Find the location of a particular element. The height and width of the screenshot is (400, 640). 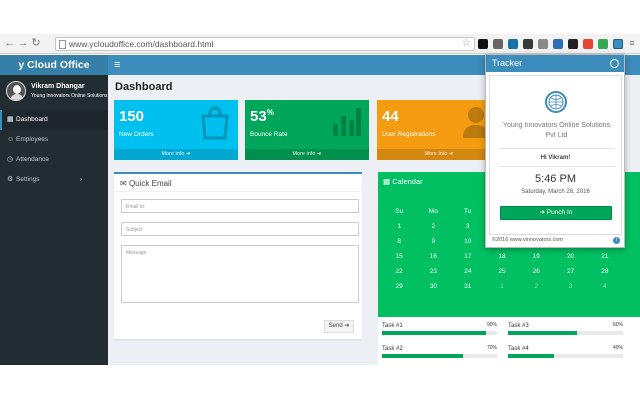

stat-box-orders: 150 New Orders More info ➔ is located at coordinates (176, 130).